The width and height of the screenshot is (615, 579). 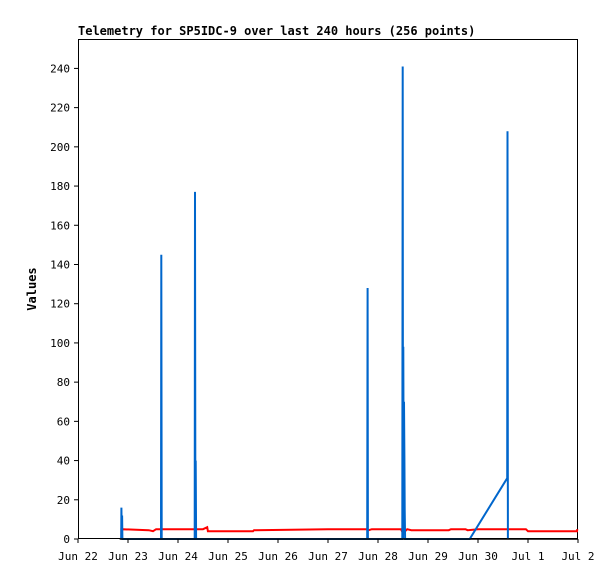 I want to click on y-tick-label: 40, so click(x=63, y=461).